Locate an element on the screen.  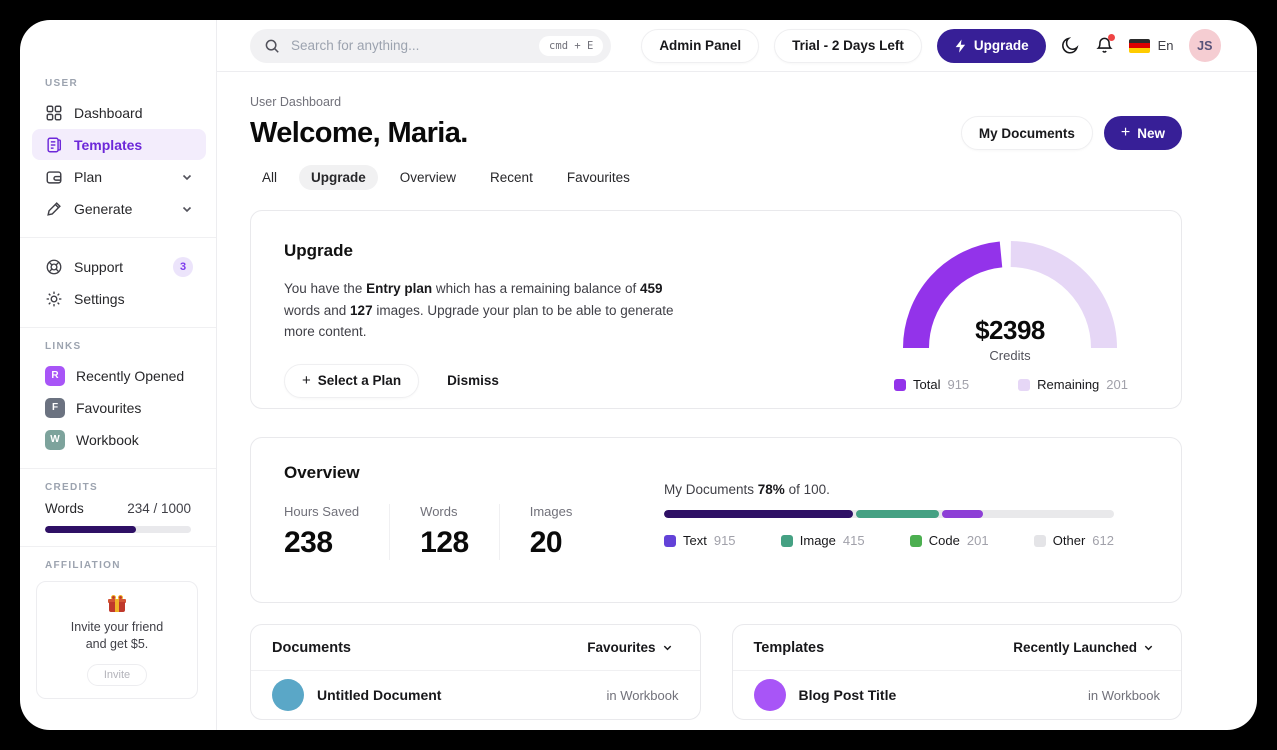
sidebar-item-plan: Plan is located at coordinates (119, 176).